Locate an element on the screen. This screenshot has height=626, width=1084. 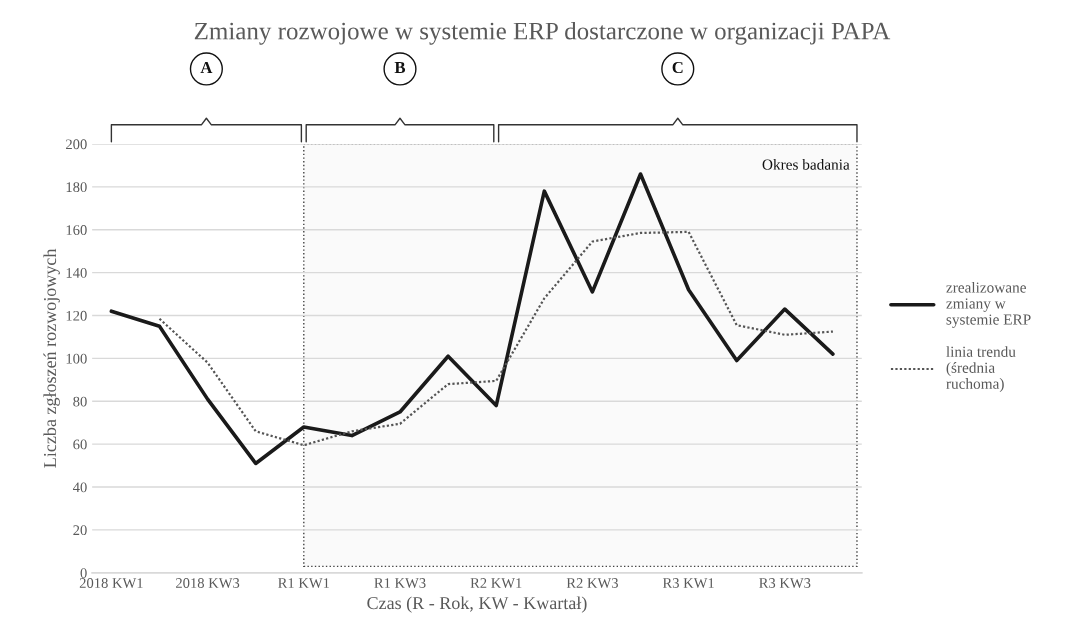
y-tick-label: 120 is located at coordinates (76, 315).